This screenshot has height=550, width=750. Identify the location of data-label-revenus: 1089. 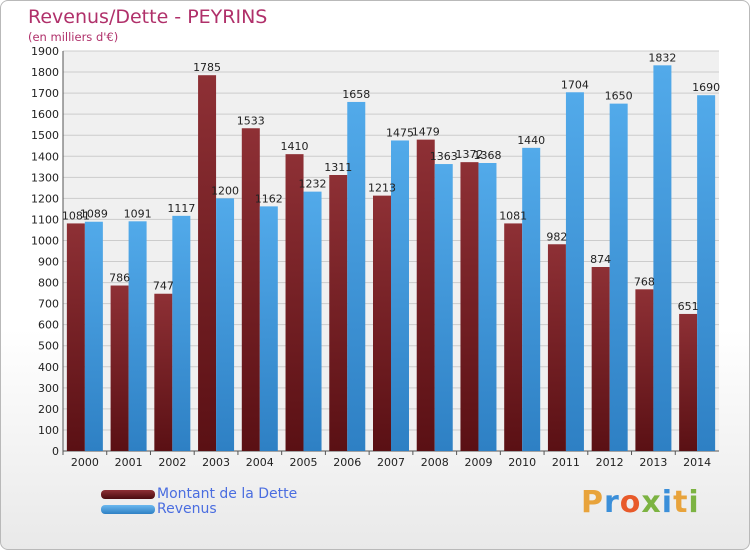
(94, 214).